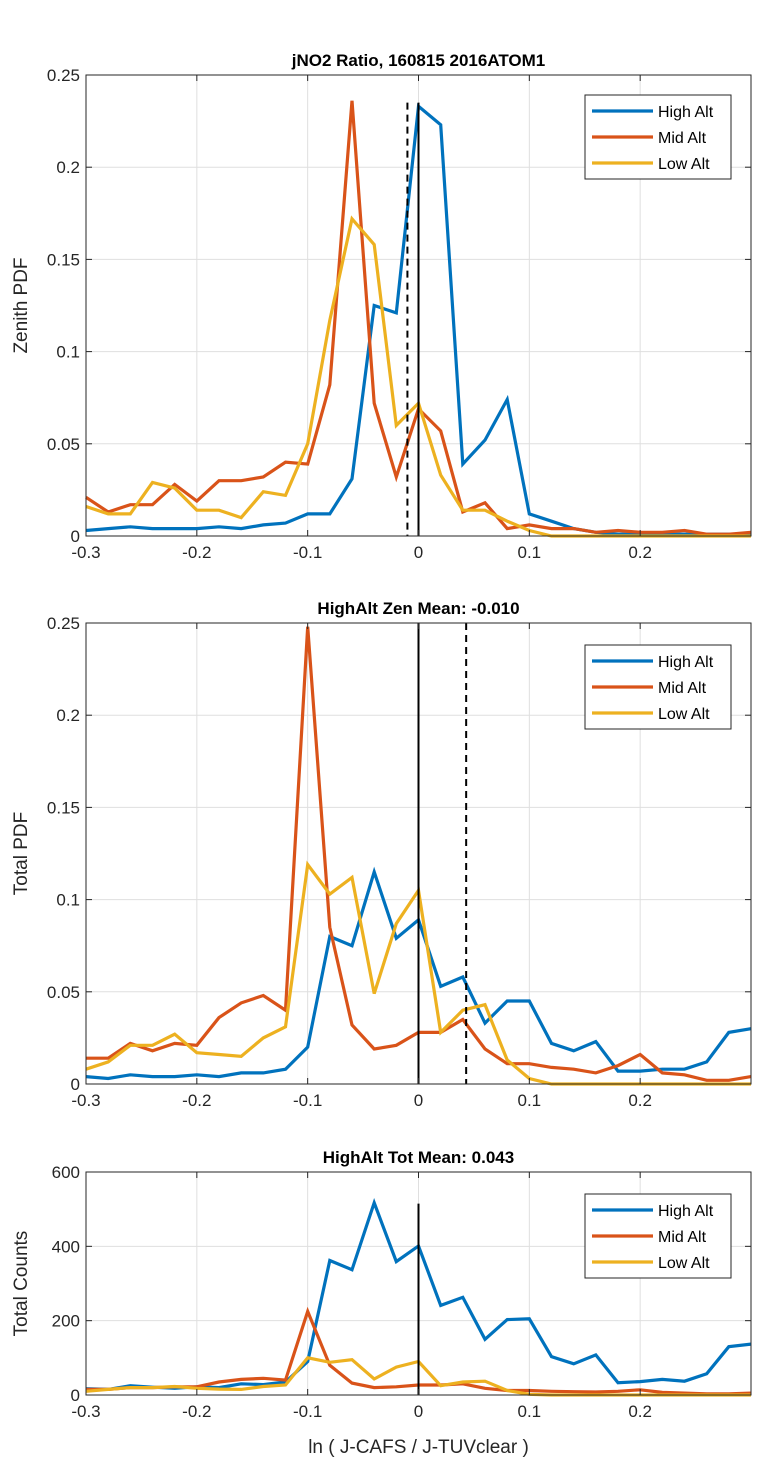  What do you see at coordinates (21, 853) in the screenshot?
I see `y-axis-label: Total PDF` at bounding box center [21, 853].